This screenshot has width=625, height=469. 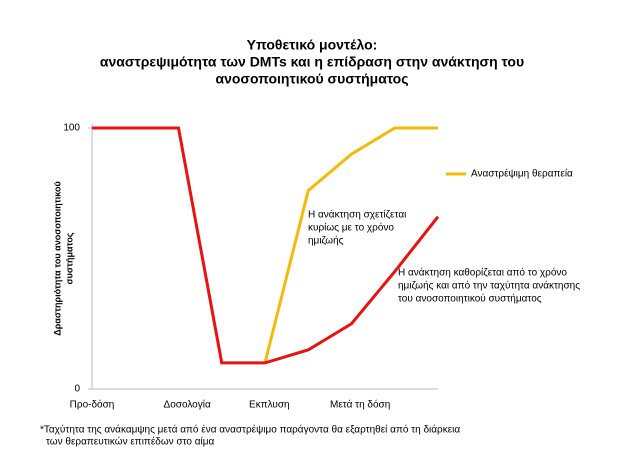 I want to click on footnote: των θεραπευτικών επιπέδων στο αίμα, so click(x=130, y=442).